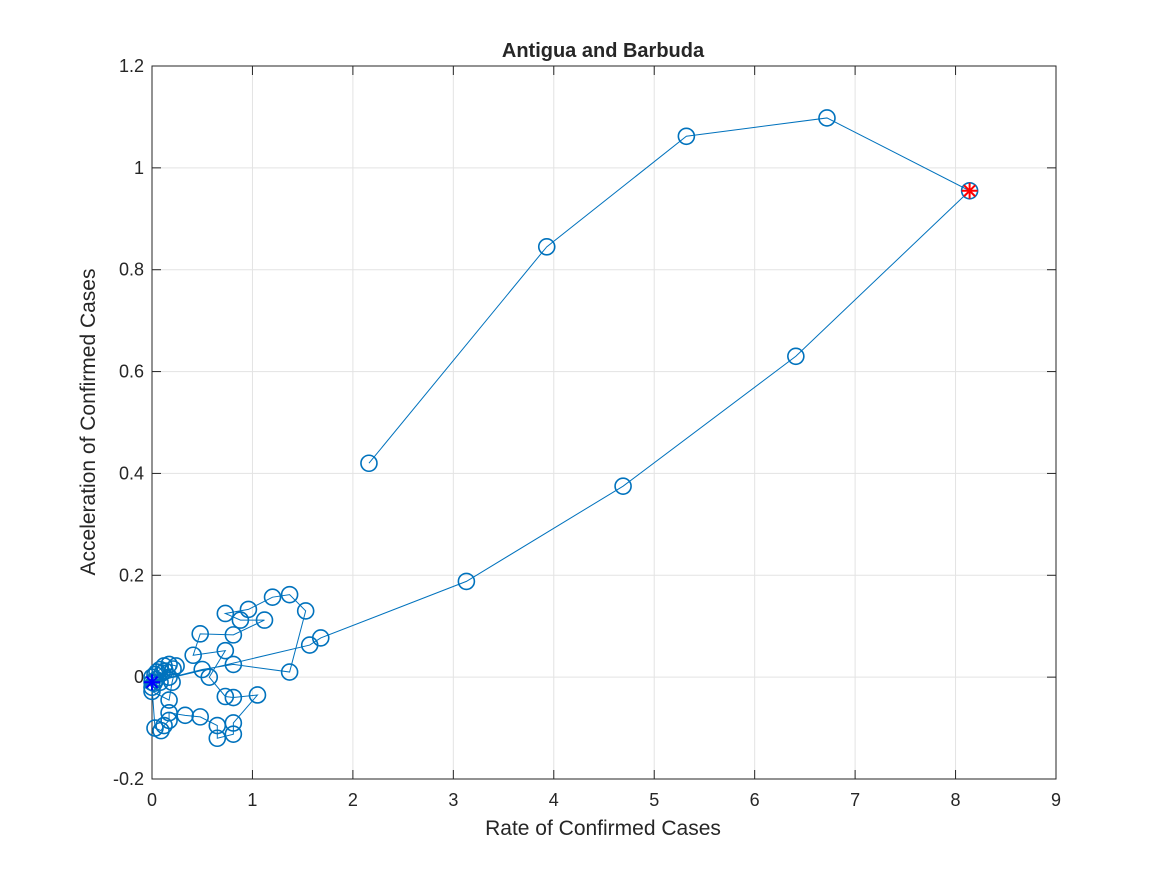 This screenshot has height=875, width=1167. Describe the element at coordinates (139, 677) in the screenshot. I see `y-tick-label: 0` at that location.